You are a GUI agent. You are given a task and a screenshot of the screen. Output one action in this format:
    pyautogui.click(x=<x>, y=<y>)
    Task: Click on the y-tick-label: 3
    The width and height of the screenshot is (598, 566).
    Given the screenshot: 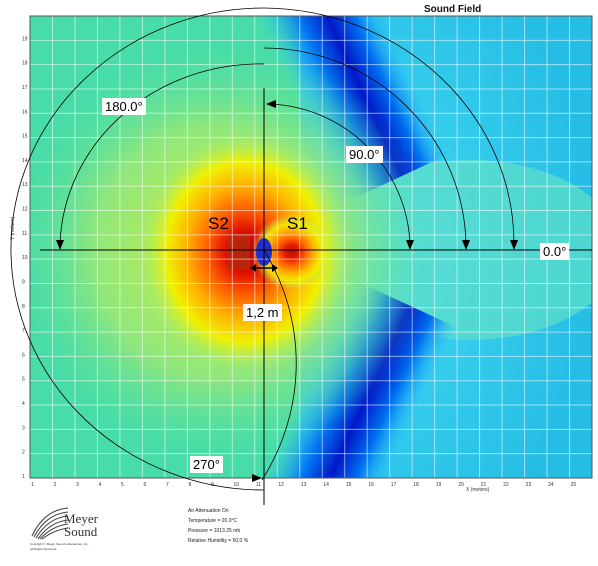 What is the action you would take?
    pyautogui.click(x=23, y=428)
    